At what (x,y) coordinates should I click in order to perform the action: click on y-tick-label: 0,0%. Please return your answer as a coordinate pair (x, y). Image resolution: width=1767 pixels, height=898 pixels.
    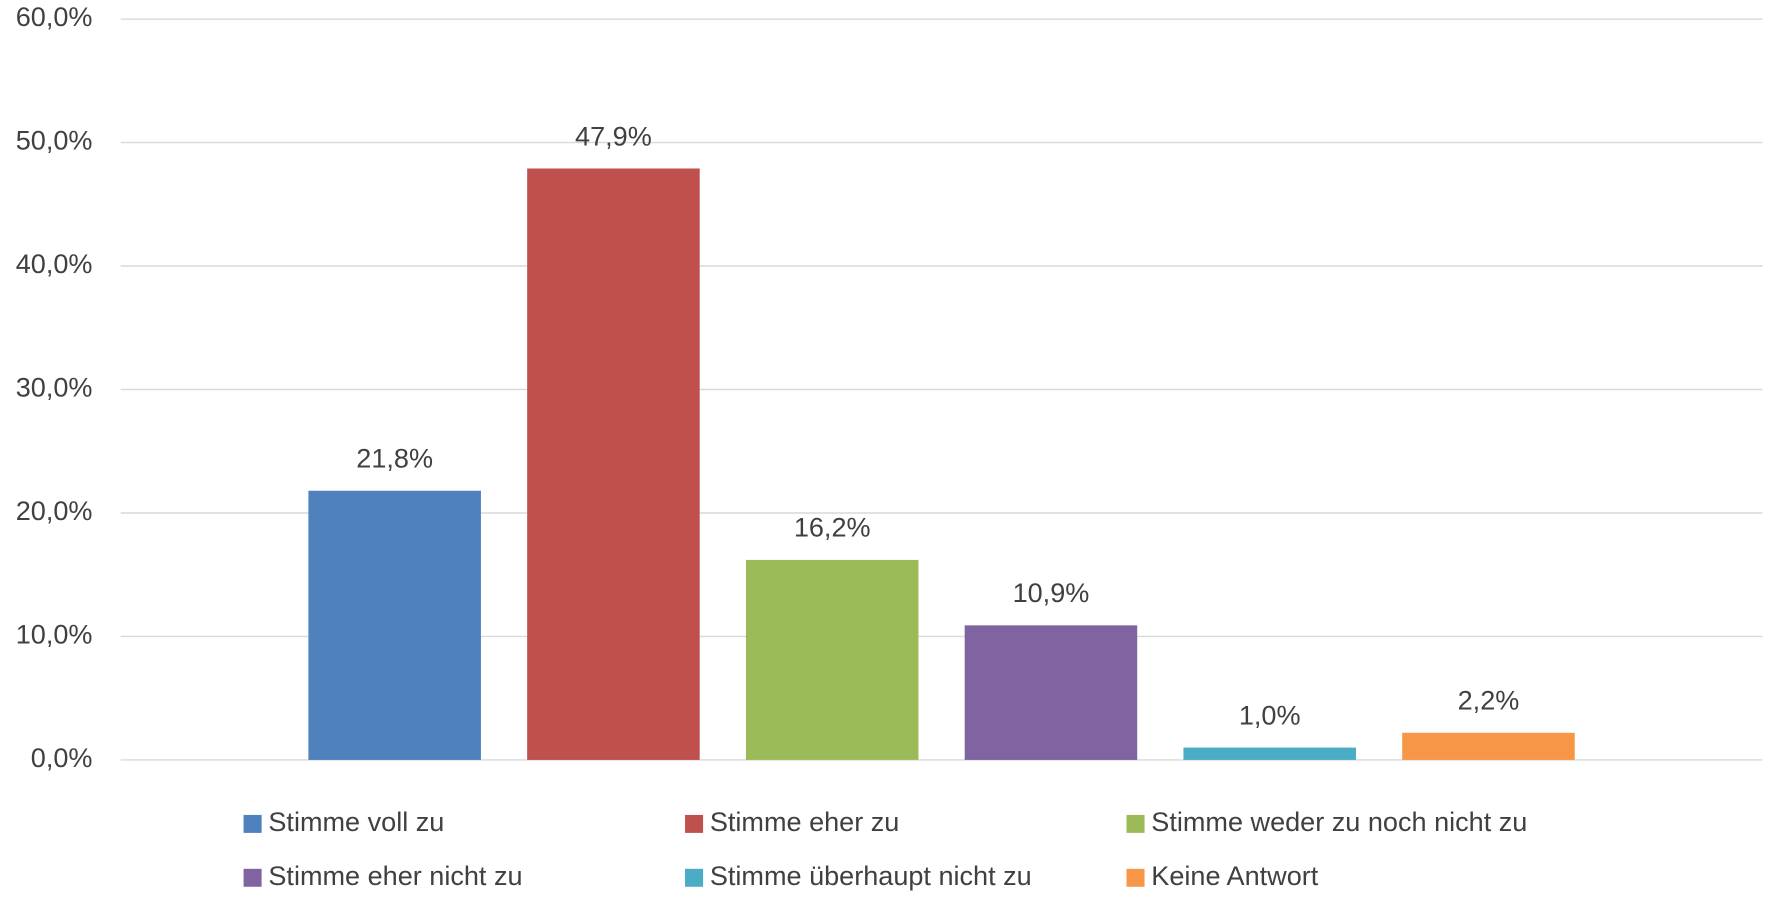
    Looking at the image, I should click on (62, 758).